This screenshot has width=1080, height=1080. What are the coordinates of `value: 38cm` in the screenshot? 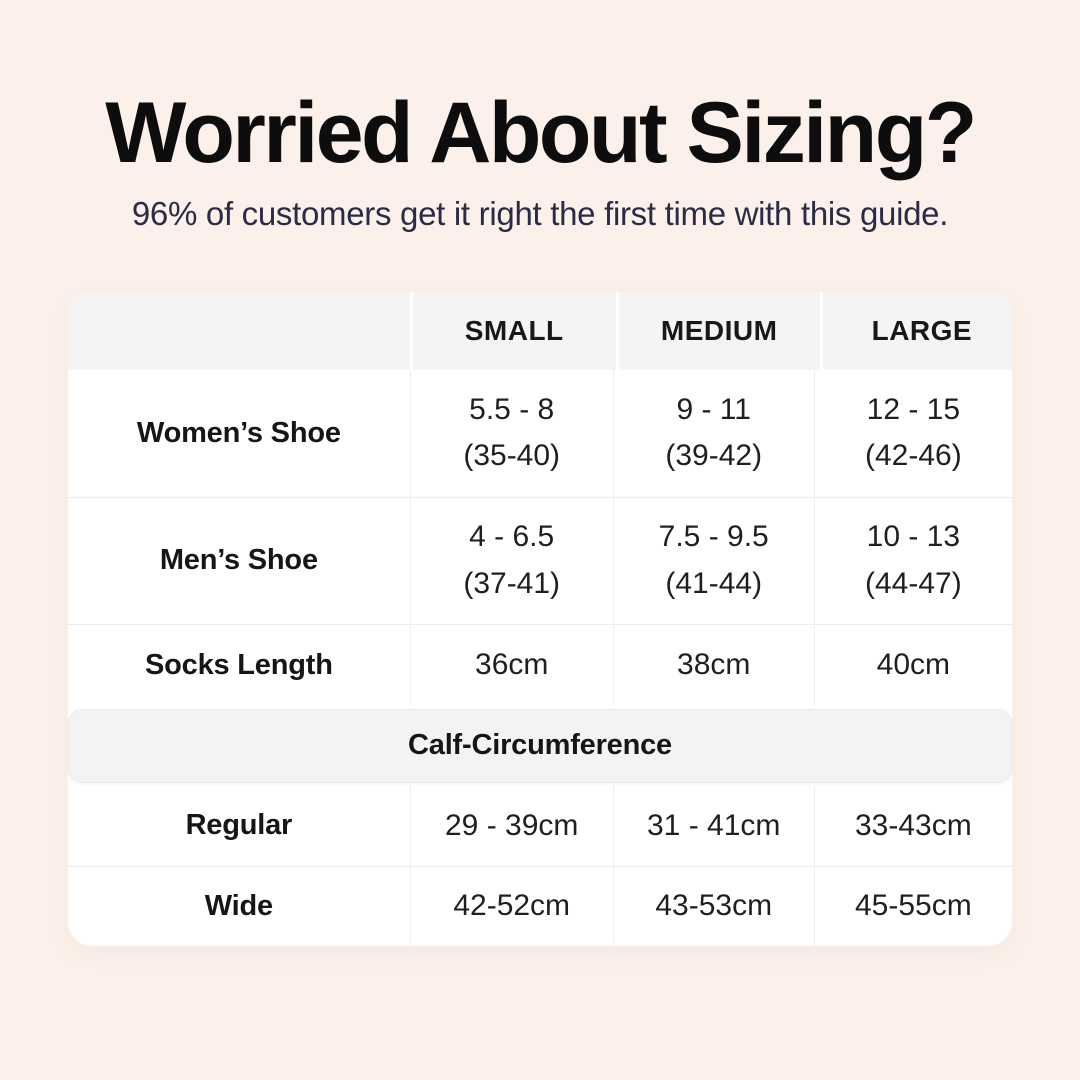 It's located at (714, 665).